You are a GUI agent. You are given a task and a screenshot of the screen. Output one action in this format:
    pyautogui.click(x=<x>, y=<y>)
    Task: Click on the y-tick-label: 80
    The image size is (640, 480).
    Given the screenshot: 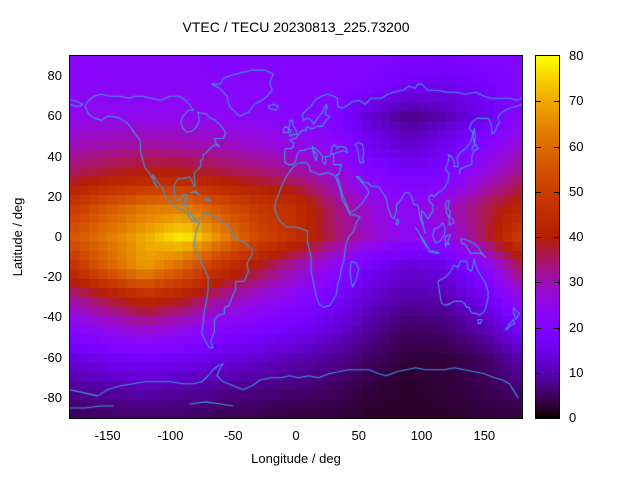 What is the action you would take?
    pyautogui.click(x=54, y=76)
    